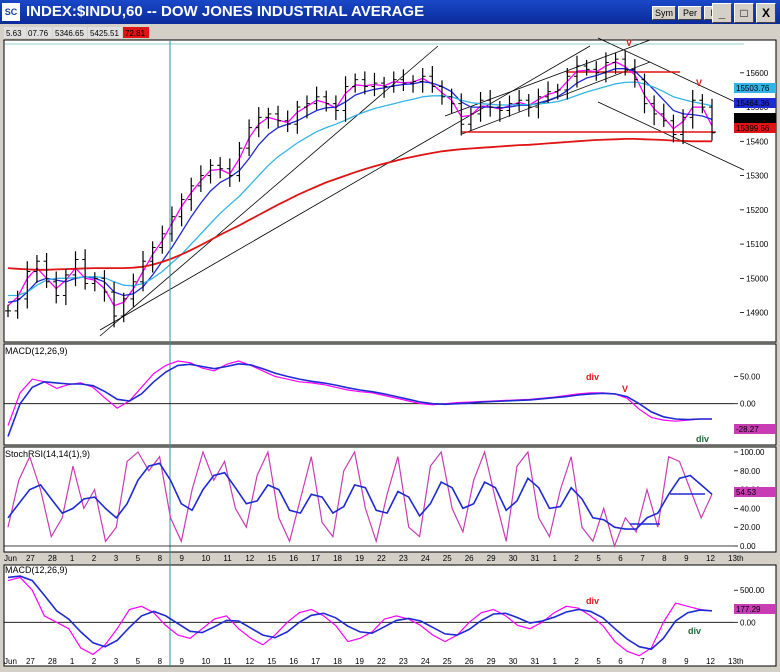 The width and height of the screenshot is (780, 672). What do you see at coordinates (671, 136) in the screenshot?
I see `channel-line` at bounding box center [671, 136].